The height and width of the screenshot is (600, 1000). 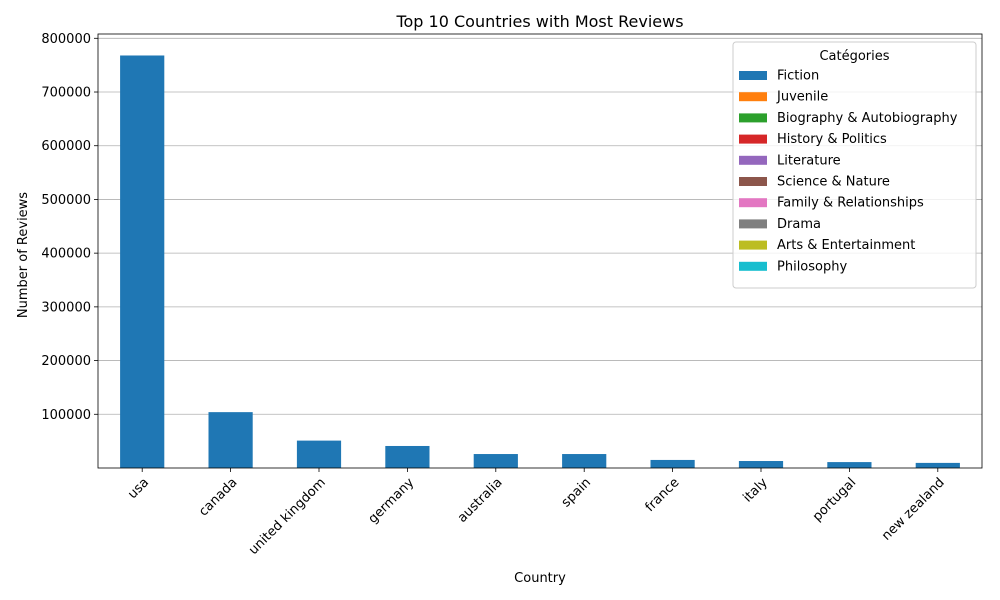 What do you see at coordinates (834, 499) in the screenshot?
I see `x-tick-label: portugal` at bounding box center [834, 499].